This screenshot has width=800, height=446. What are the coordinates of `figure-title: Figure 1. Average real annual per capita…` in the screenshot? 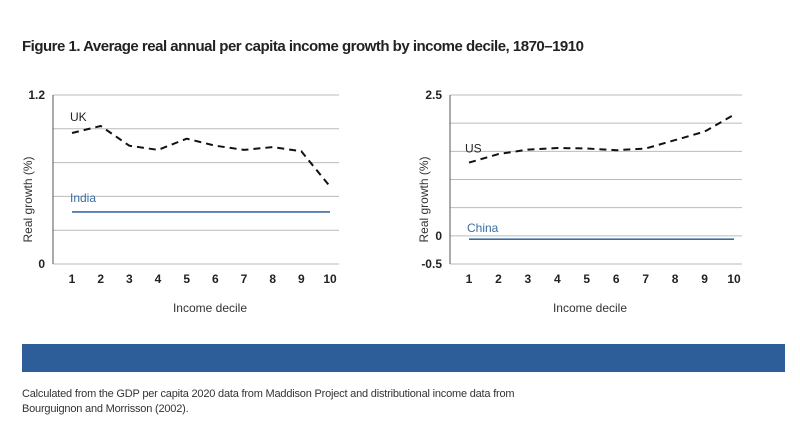 It's located at (303, 46).